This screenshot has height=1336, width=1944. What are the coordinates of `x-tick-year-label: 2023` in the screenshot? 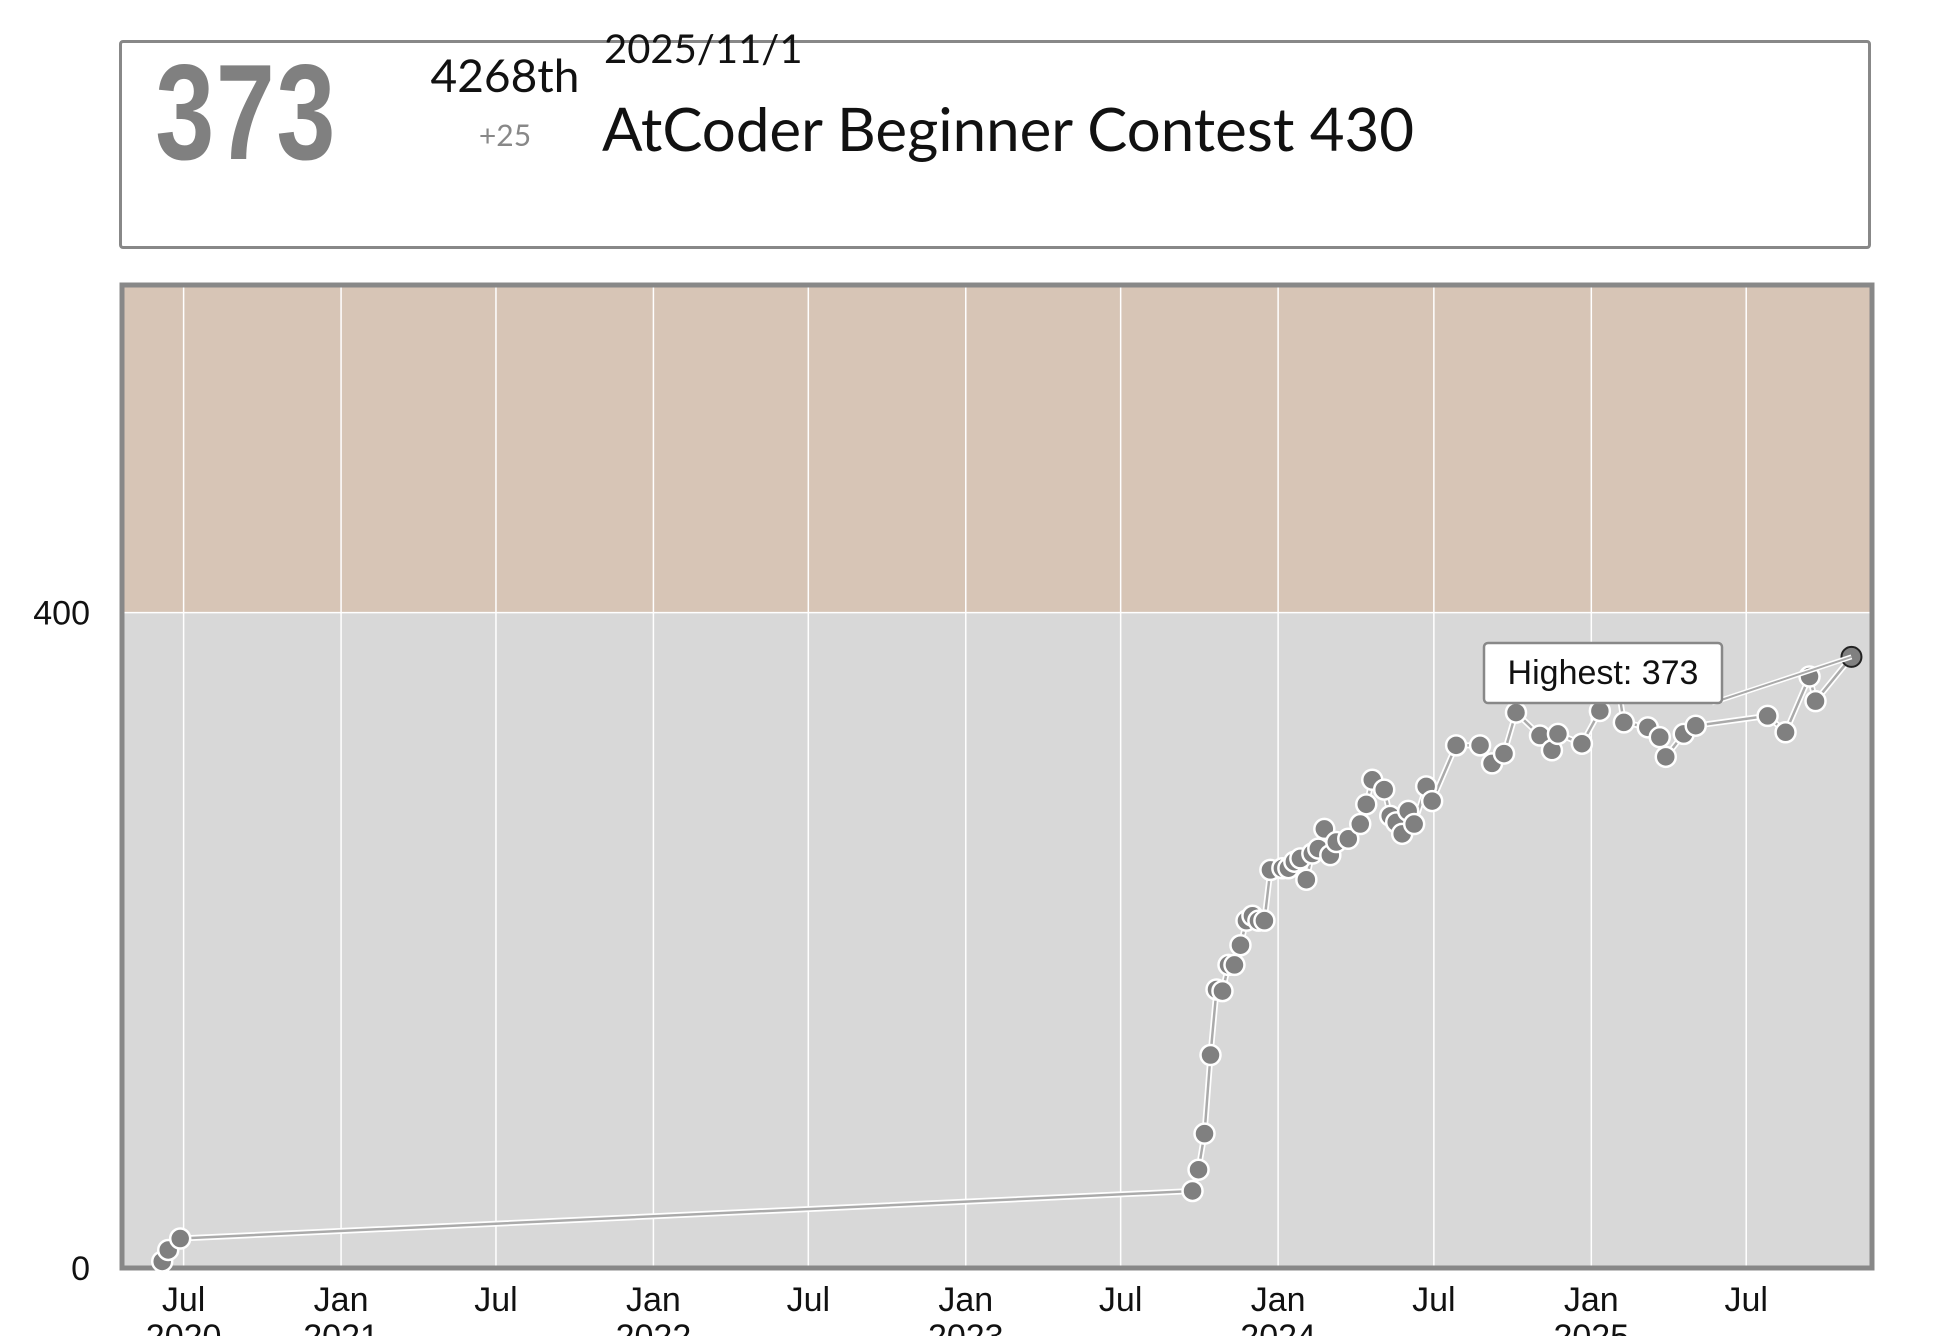 It's located at (966, 1327).